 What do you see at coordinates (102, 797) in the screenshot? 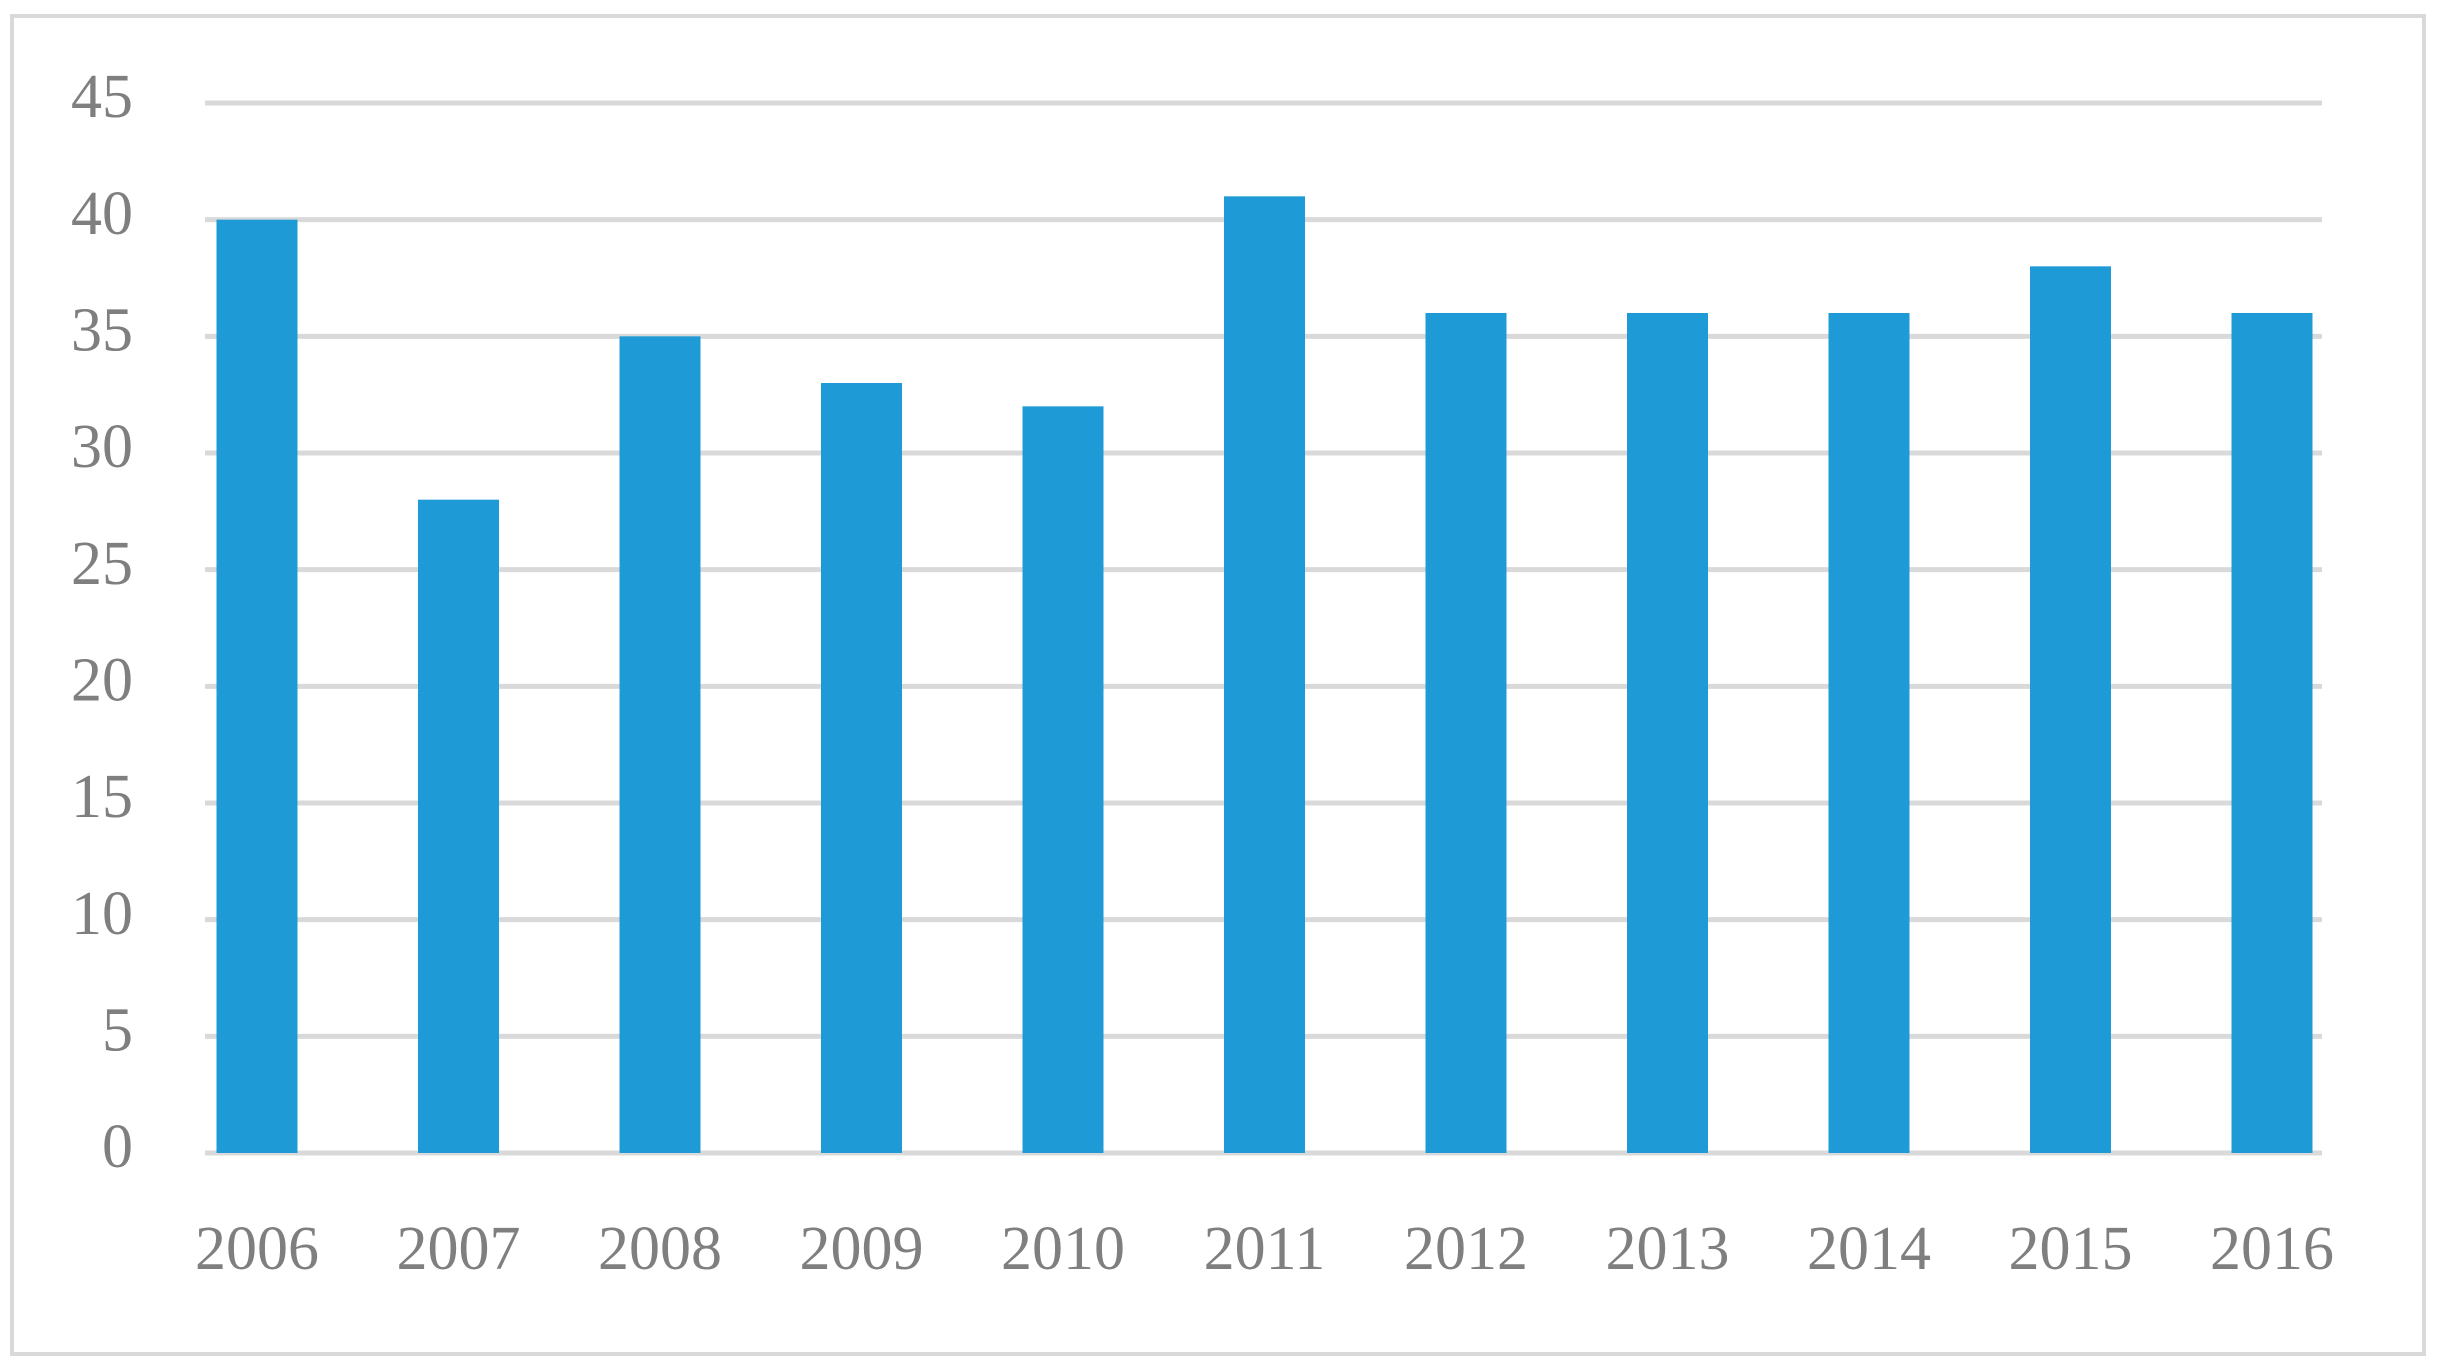
I see `y-tick-label: 15` at bounding box center [102, 797].